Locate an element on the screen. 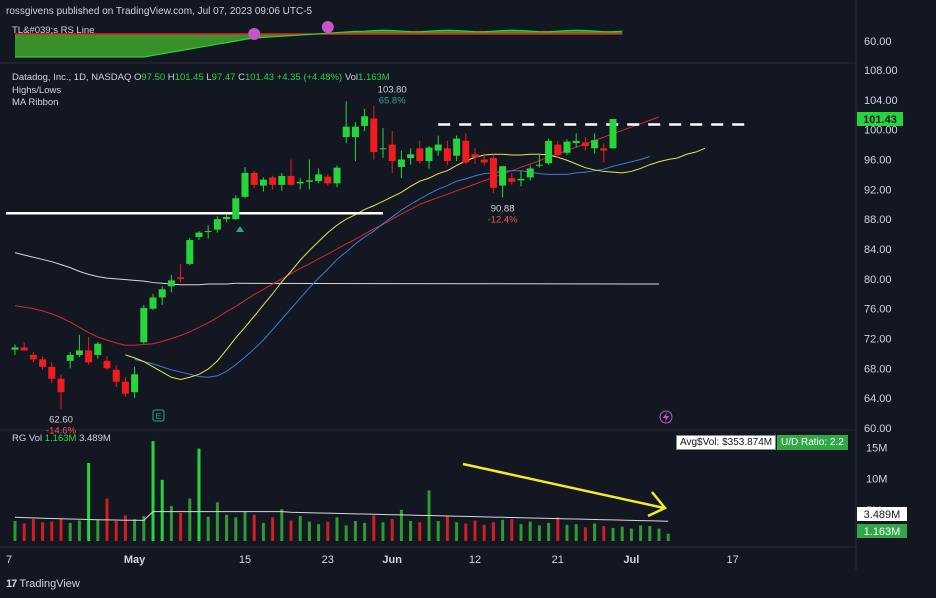 Image resolution: width=936 pixels, height=598 pixels. price-tick-label: 76.00 is located at coordinates (878, 310).